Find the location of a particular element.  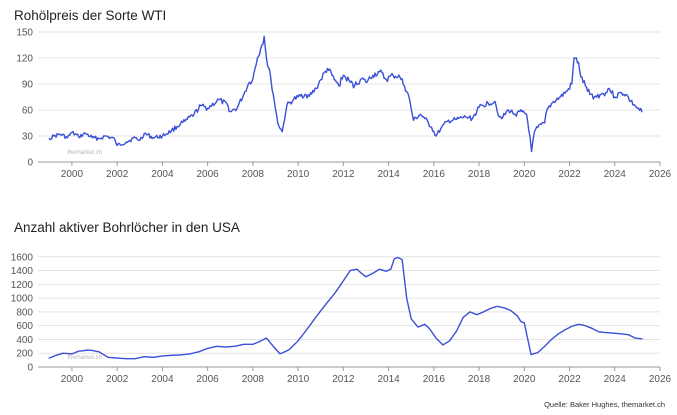

chart-title-rig-count: Anzahl aktiver Bohrlöcher in den USA is located at coordinates (127, 227).